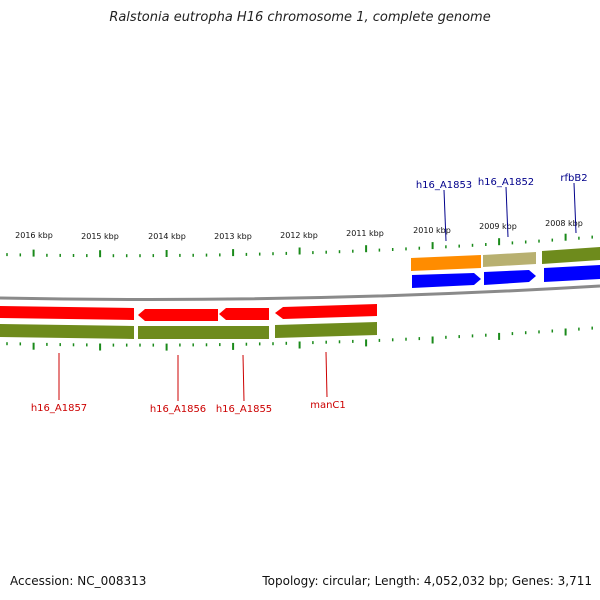 This screenshot has height=600, width=600. I want to click on cds-rfbB2, so click(572, 273).